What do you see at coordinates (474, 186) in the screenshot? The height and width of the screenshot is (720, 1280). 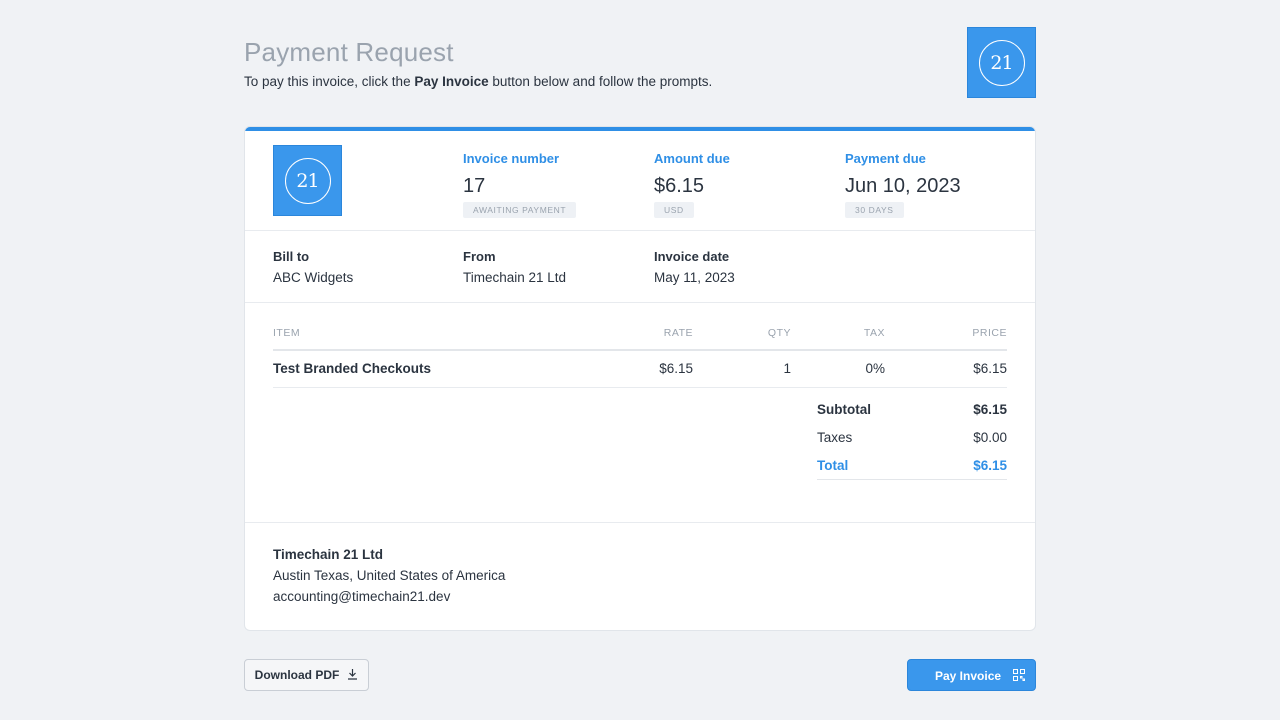 I see `invoice-number-value: 17` at bounding box center [474, 186].